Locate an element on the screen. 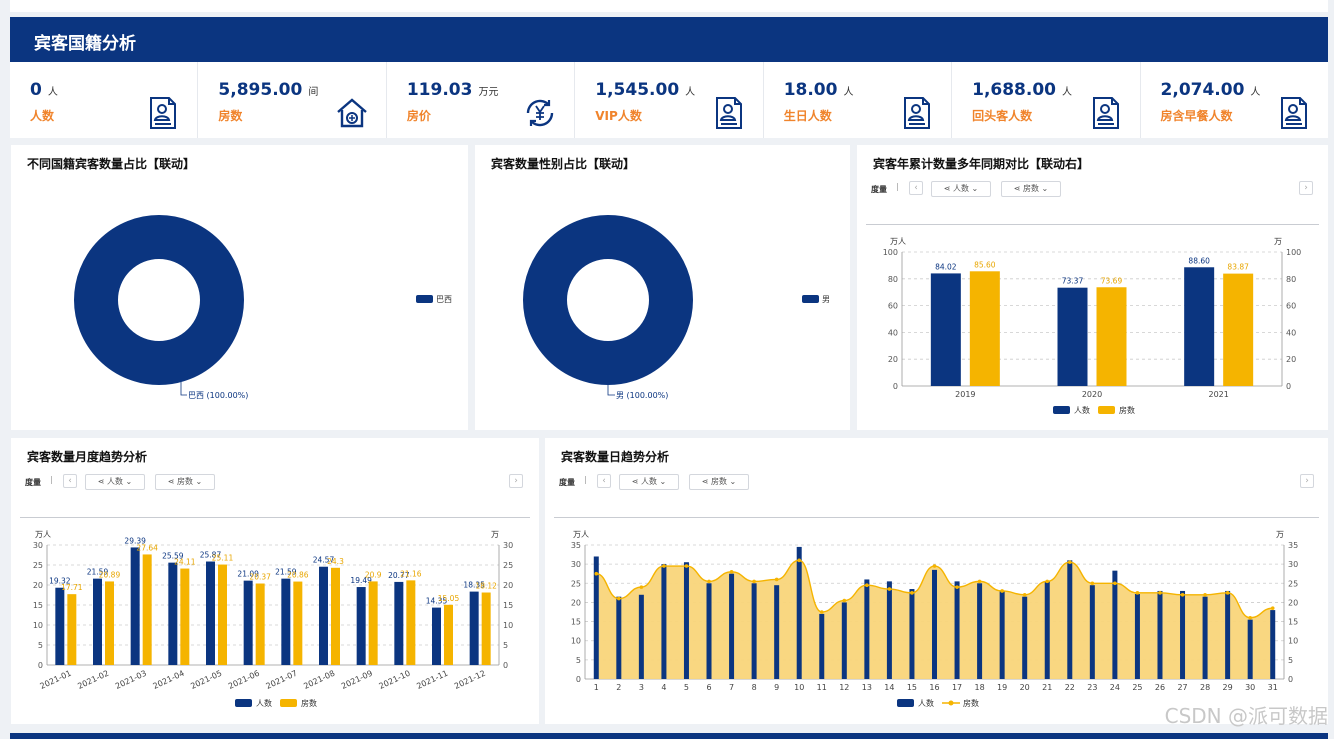 This screenshot has width=1334, height=739. bar-人数-2021-08 is located at coordinates (323, 615).